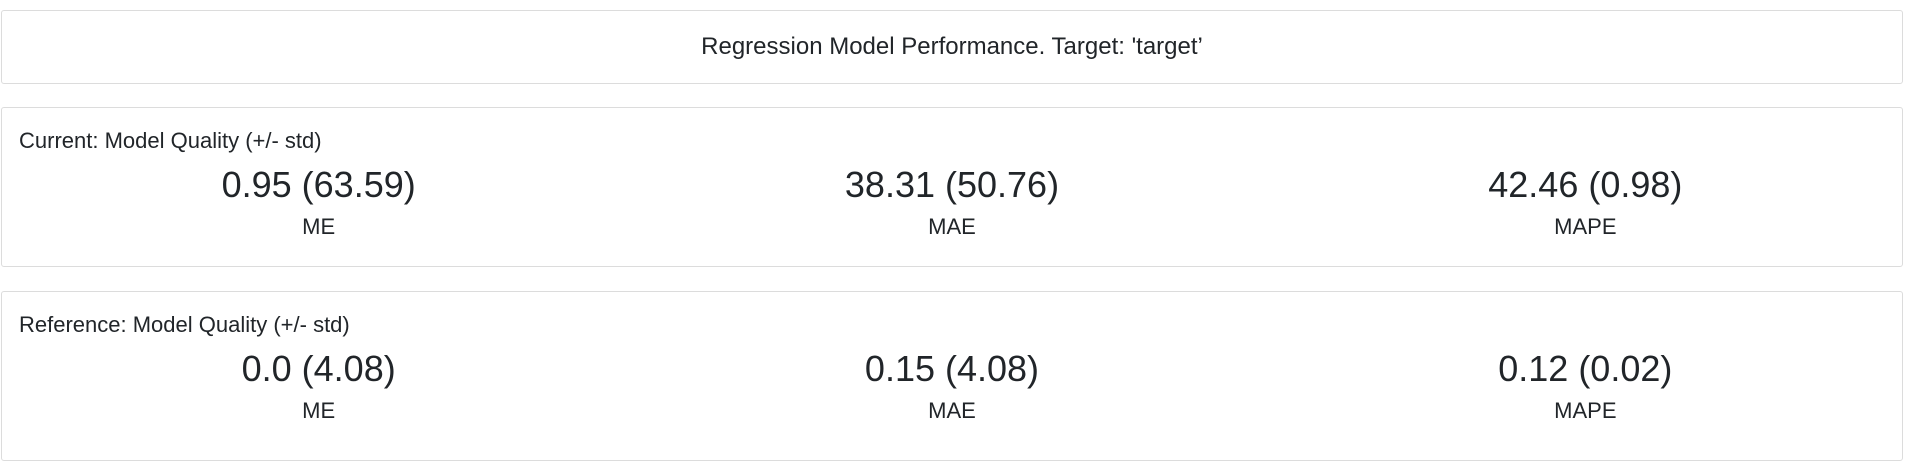 The image size is (1905, 461). Describe the element at coordinates (952, 368) in the screenshot. I see `metric-value: 0.15 (4.08)` at that location.